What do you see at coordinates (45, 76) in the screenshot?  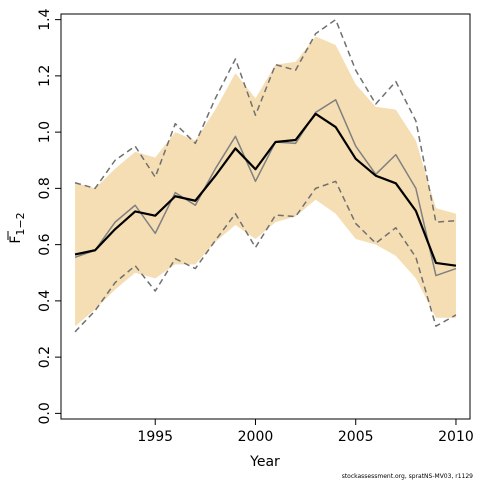 I see `y-tick-label: 1.2` at bounding box center [45, 76].